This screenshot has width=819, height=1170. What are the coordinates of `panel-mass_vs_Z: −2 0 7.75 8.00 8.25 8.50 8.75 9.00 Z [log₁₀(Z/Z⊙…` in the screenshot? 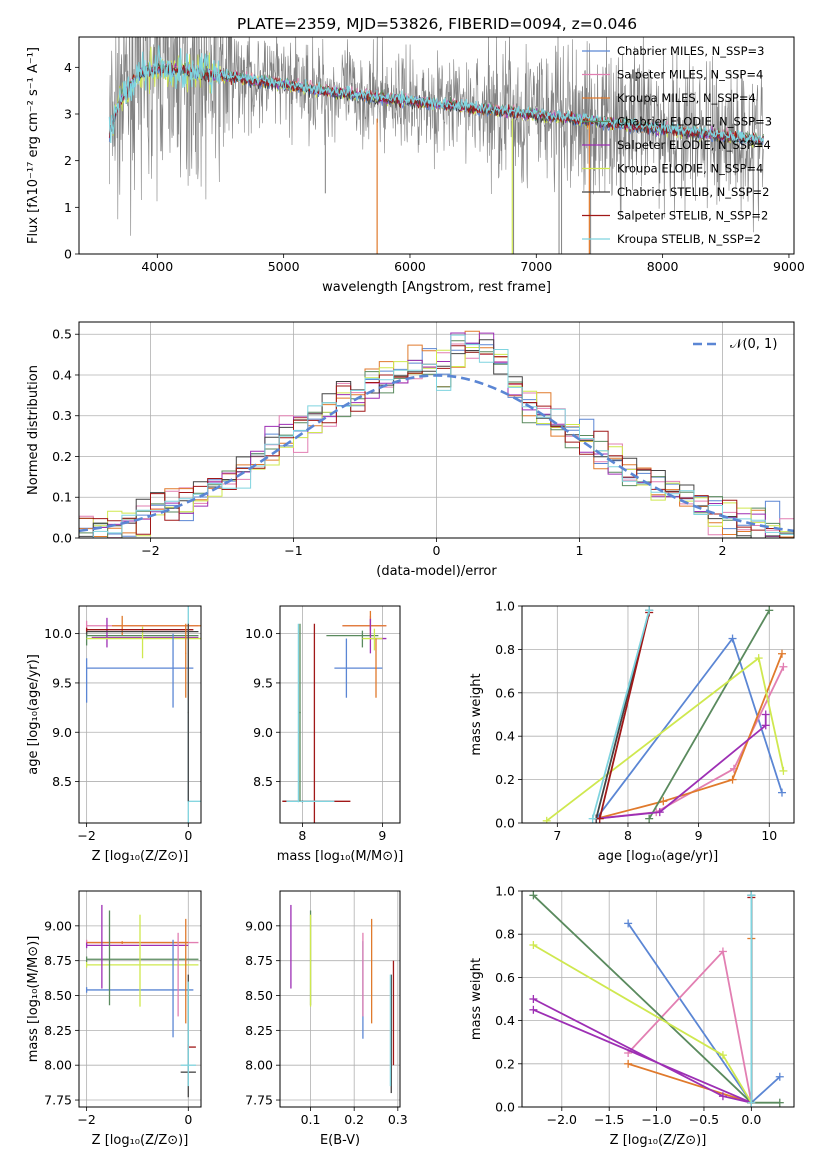 It's located at (114, 1019).